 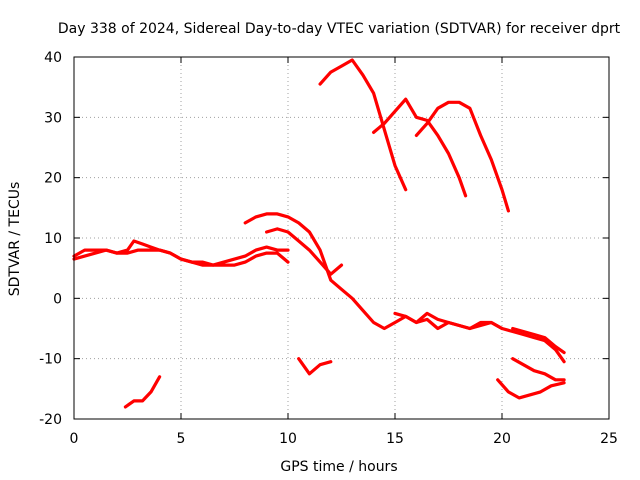 I want to click on y-tick-label: 20, so click(x=53, y=179).